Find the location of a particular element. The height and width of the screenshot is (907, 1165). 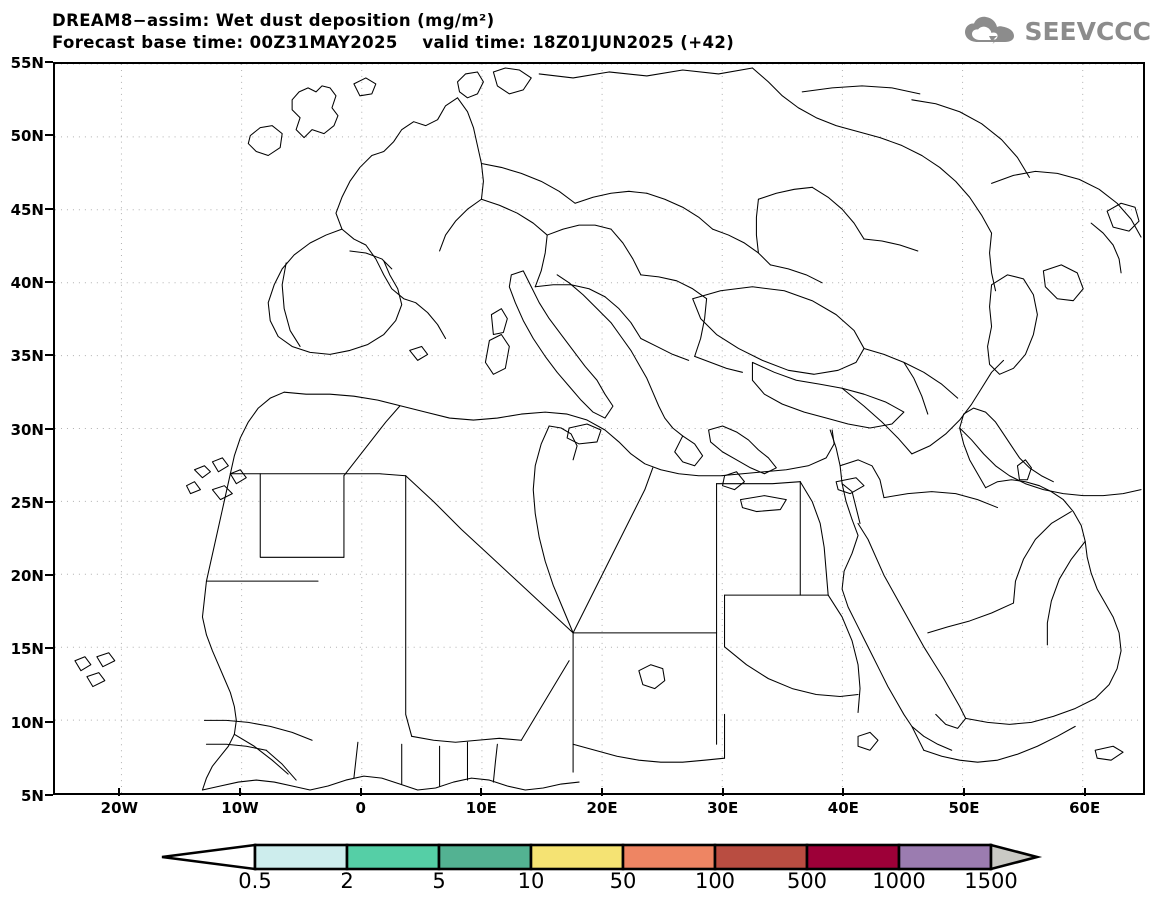

y-axis-label: 50N is located at coordinates (27, 136).